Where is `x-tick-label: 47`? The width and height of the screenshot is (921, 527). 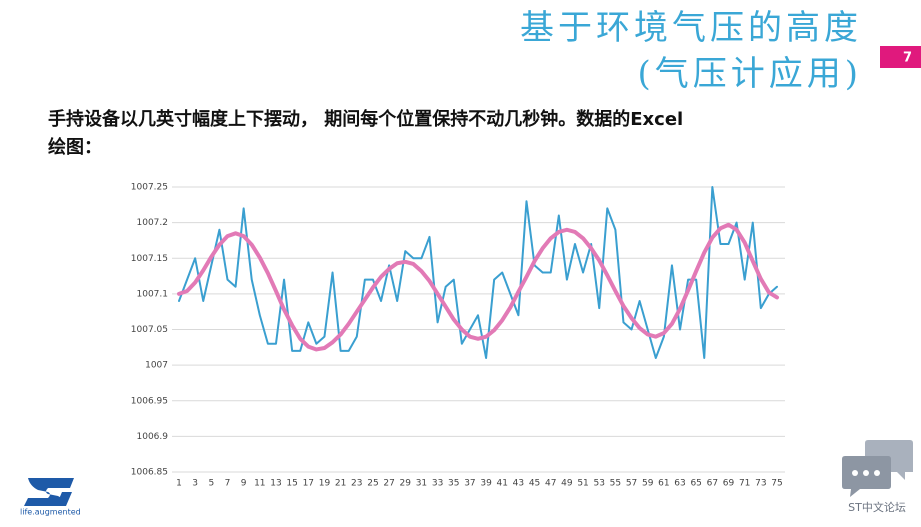
x-tick-label: 47 is located at coordinates (550, 484).